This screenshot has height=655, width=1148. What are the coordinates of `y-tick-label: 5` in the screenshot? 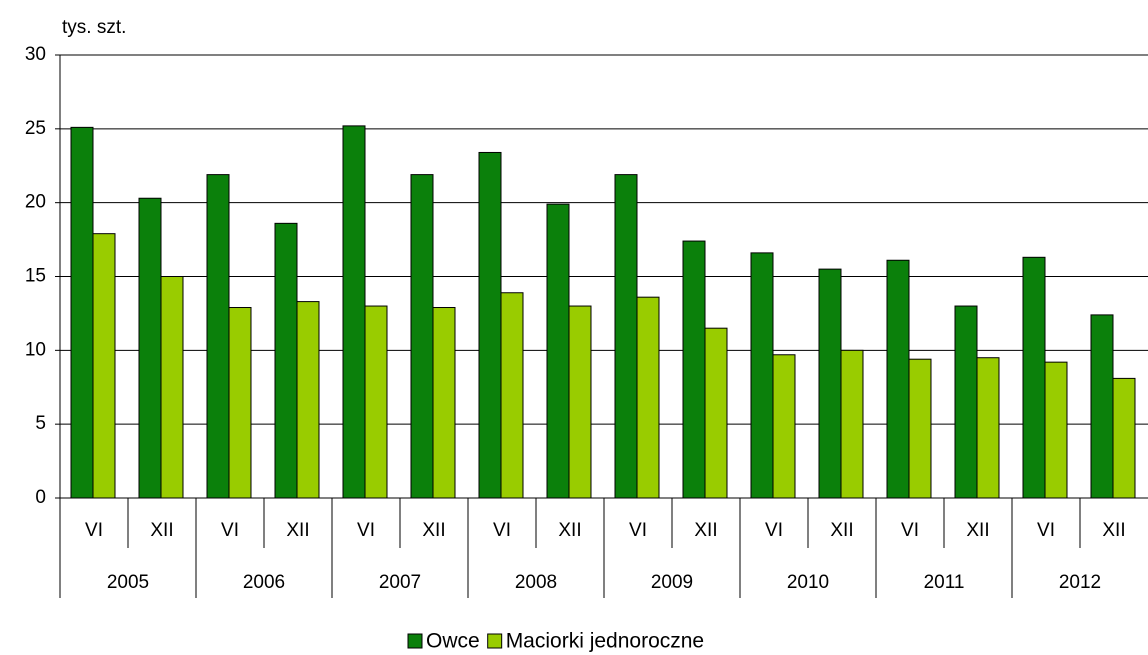 It's located at (40, 423).